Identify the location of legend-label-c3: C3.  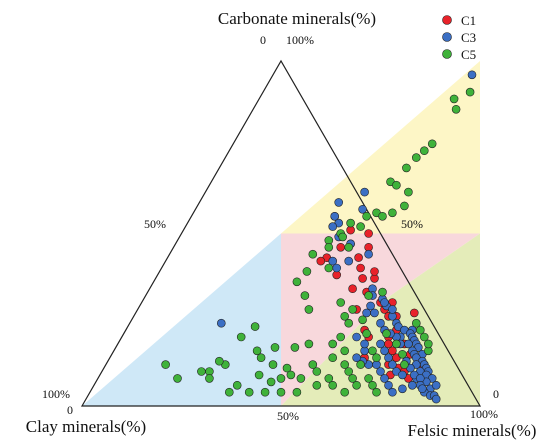
(468, 37).